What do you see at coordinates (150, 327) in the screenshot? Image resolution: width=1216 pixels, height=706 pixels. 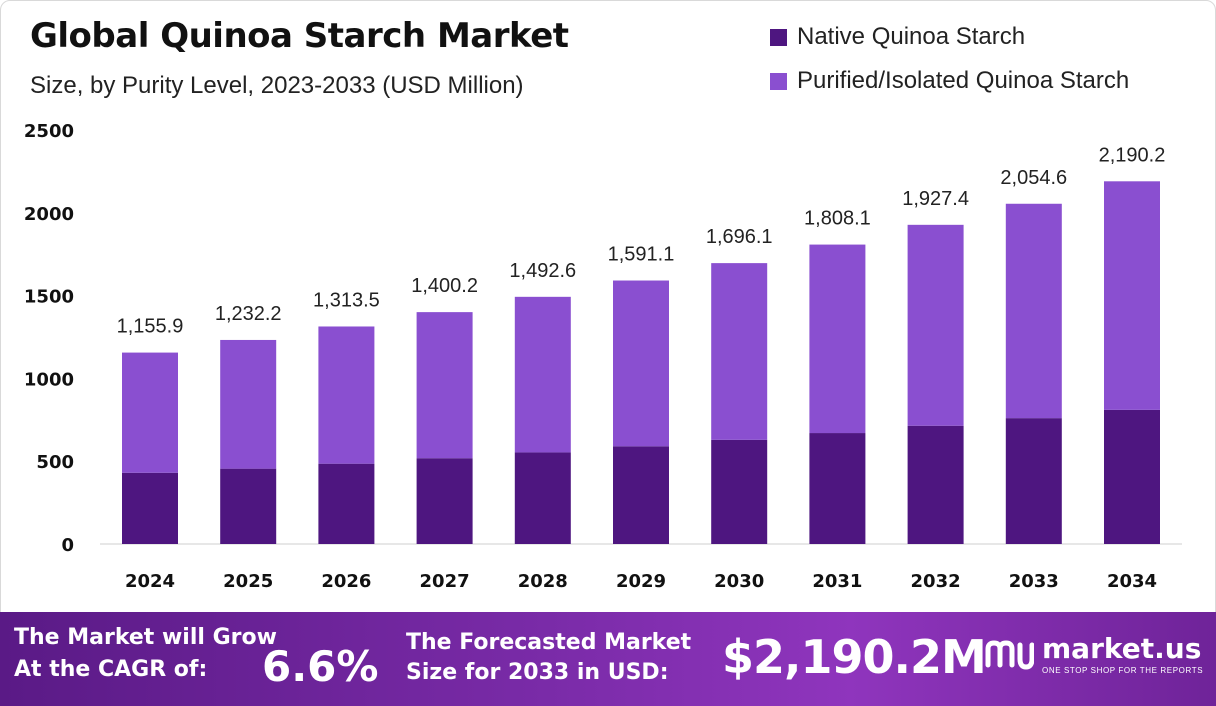 I see `bar-total-label: 1,155.9` at bounding box center [150, 327].